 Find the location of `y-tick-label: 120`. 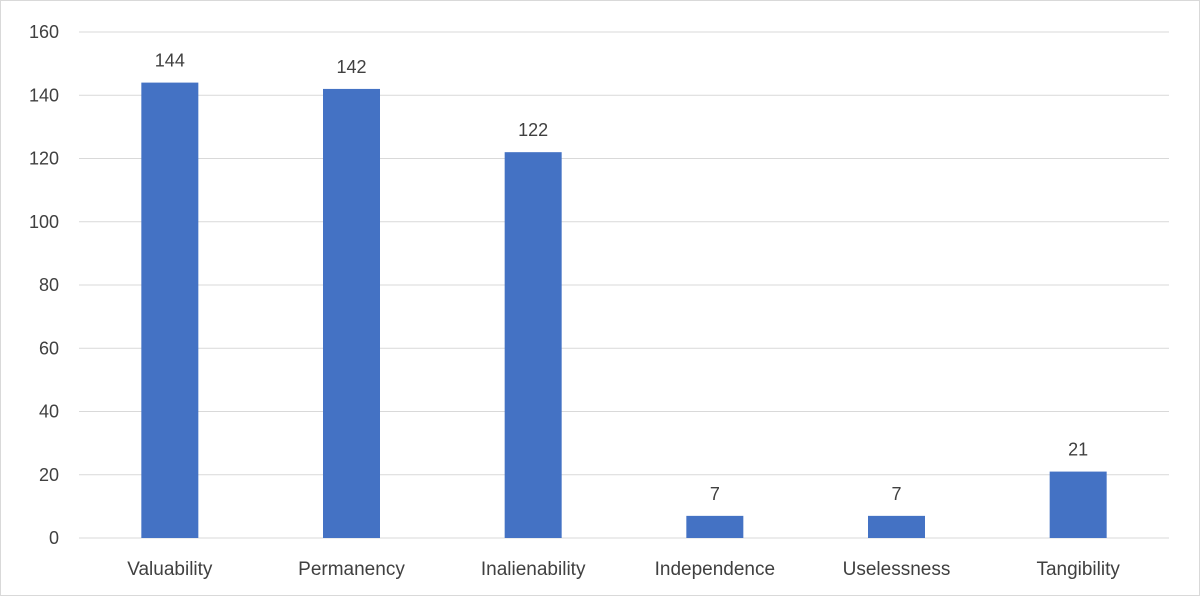

y-tick-label: 120 is located at coordinates (44, 159).